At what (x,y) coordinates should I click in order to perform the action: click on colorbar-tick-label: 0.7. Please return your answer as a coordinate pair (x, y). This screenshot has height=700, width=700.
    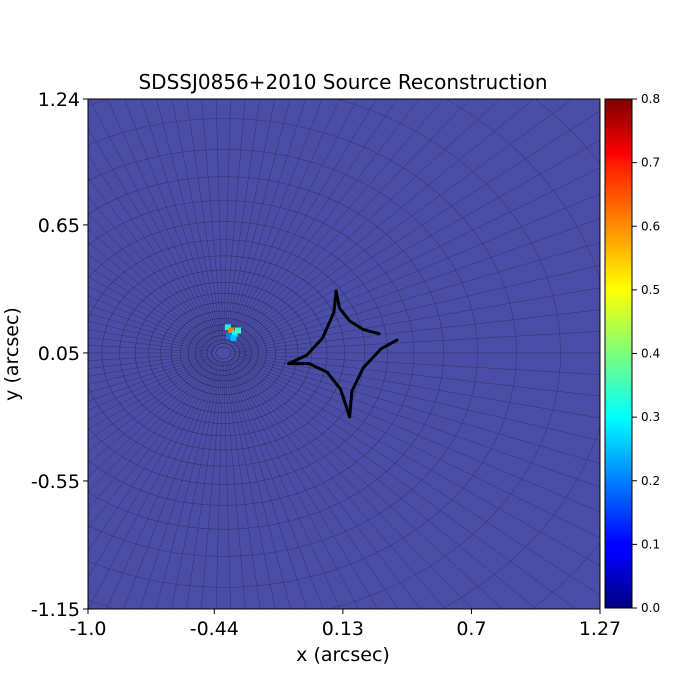
    Looking at the image, I should click on (650, 163).